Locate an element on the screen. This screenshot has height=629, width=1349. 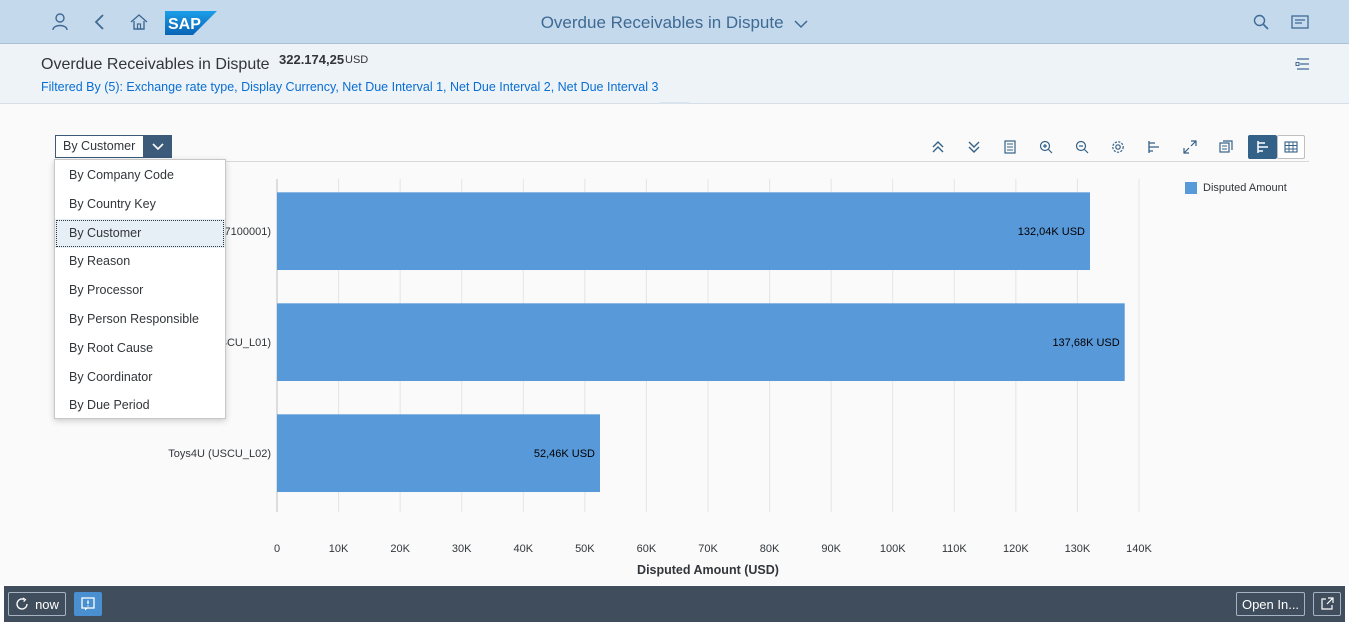
dropdown-option: By Root Cause is located at coordinates (111, 347).